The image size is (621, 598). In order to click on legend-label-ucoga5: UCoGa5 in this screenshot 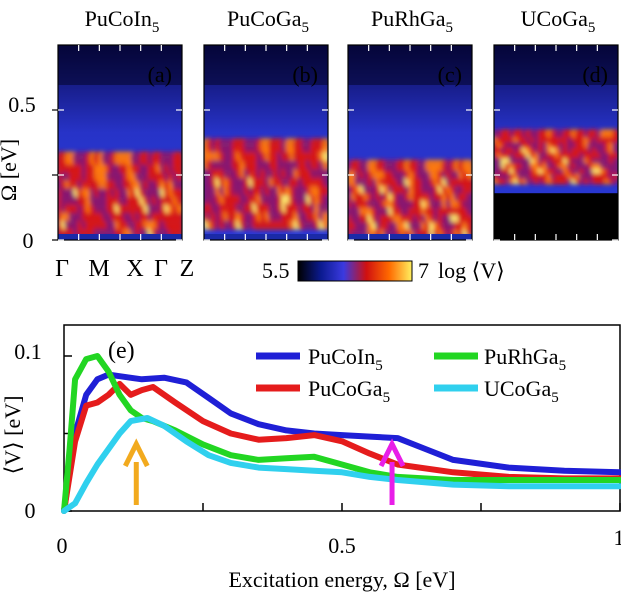, I will do `click(521, 391)`.